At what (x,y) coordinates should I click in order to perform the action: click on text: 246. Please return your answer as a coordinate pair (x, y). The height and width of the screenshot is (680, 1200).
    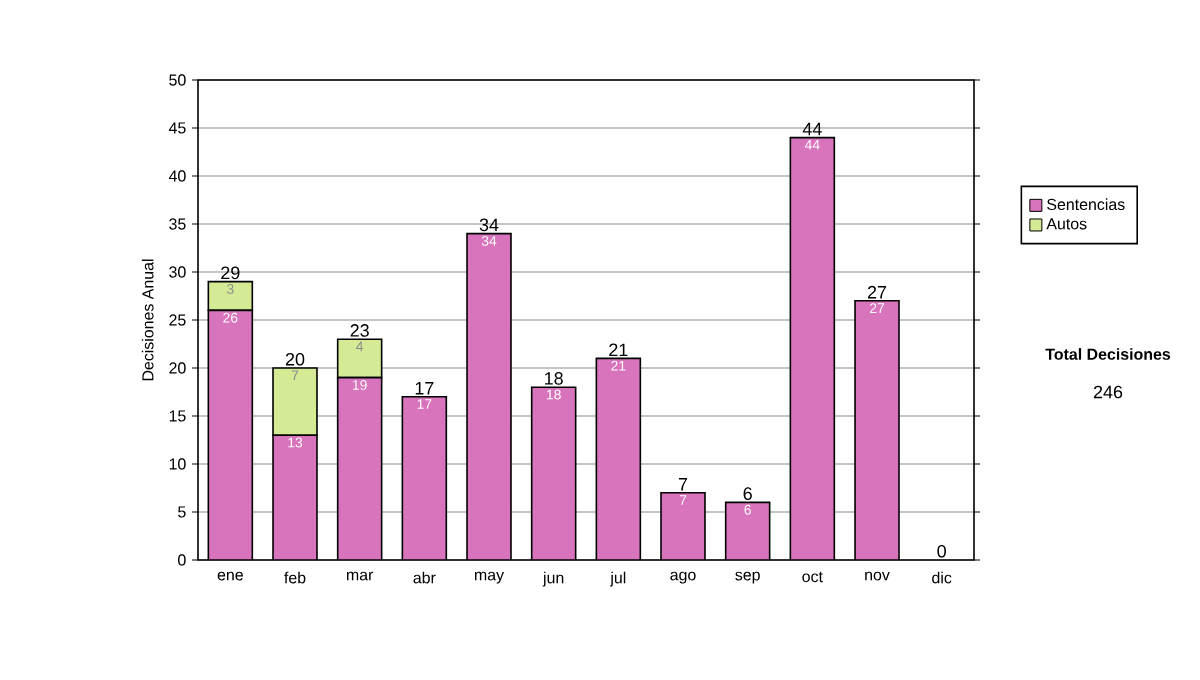
    Looking at the image, I should click on (1108, 392).